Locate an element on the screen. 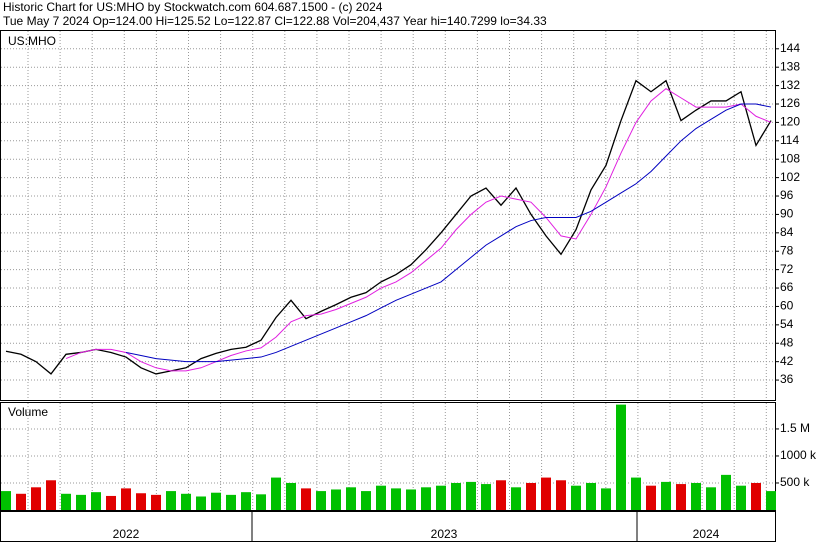 The width and height of the screenshot is (830, 543). y-tick-label: 78 is located at coordinates (787, 250).